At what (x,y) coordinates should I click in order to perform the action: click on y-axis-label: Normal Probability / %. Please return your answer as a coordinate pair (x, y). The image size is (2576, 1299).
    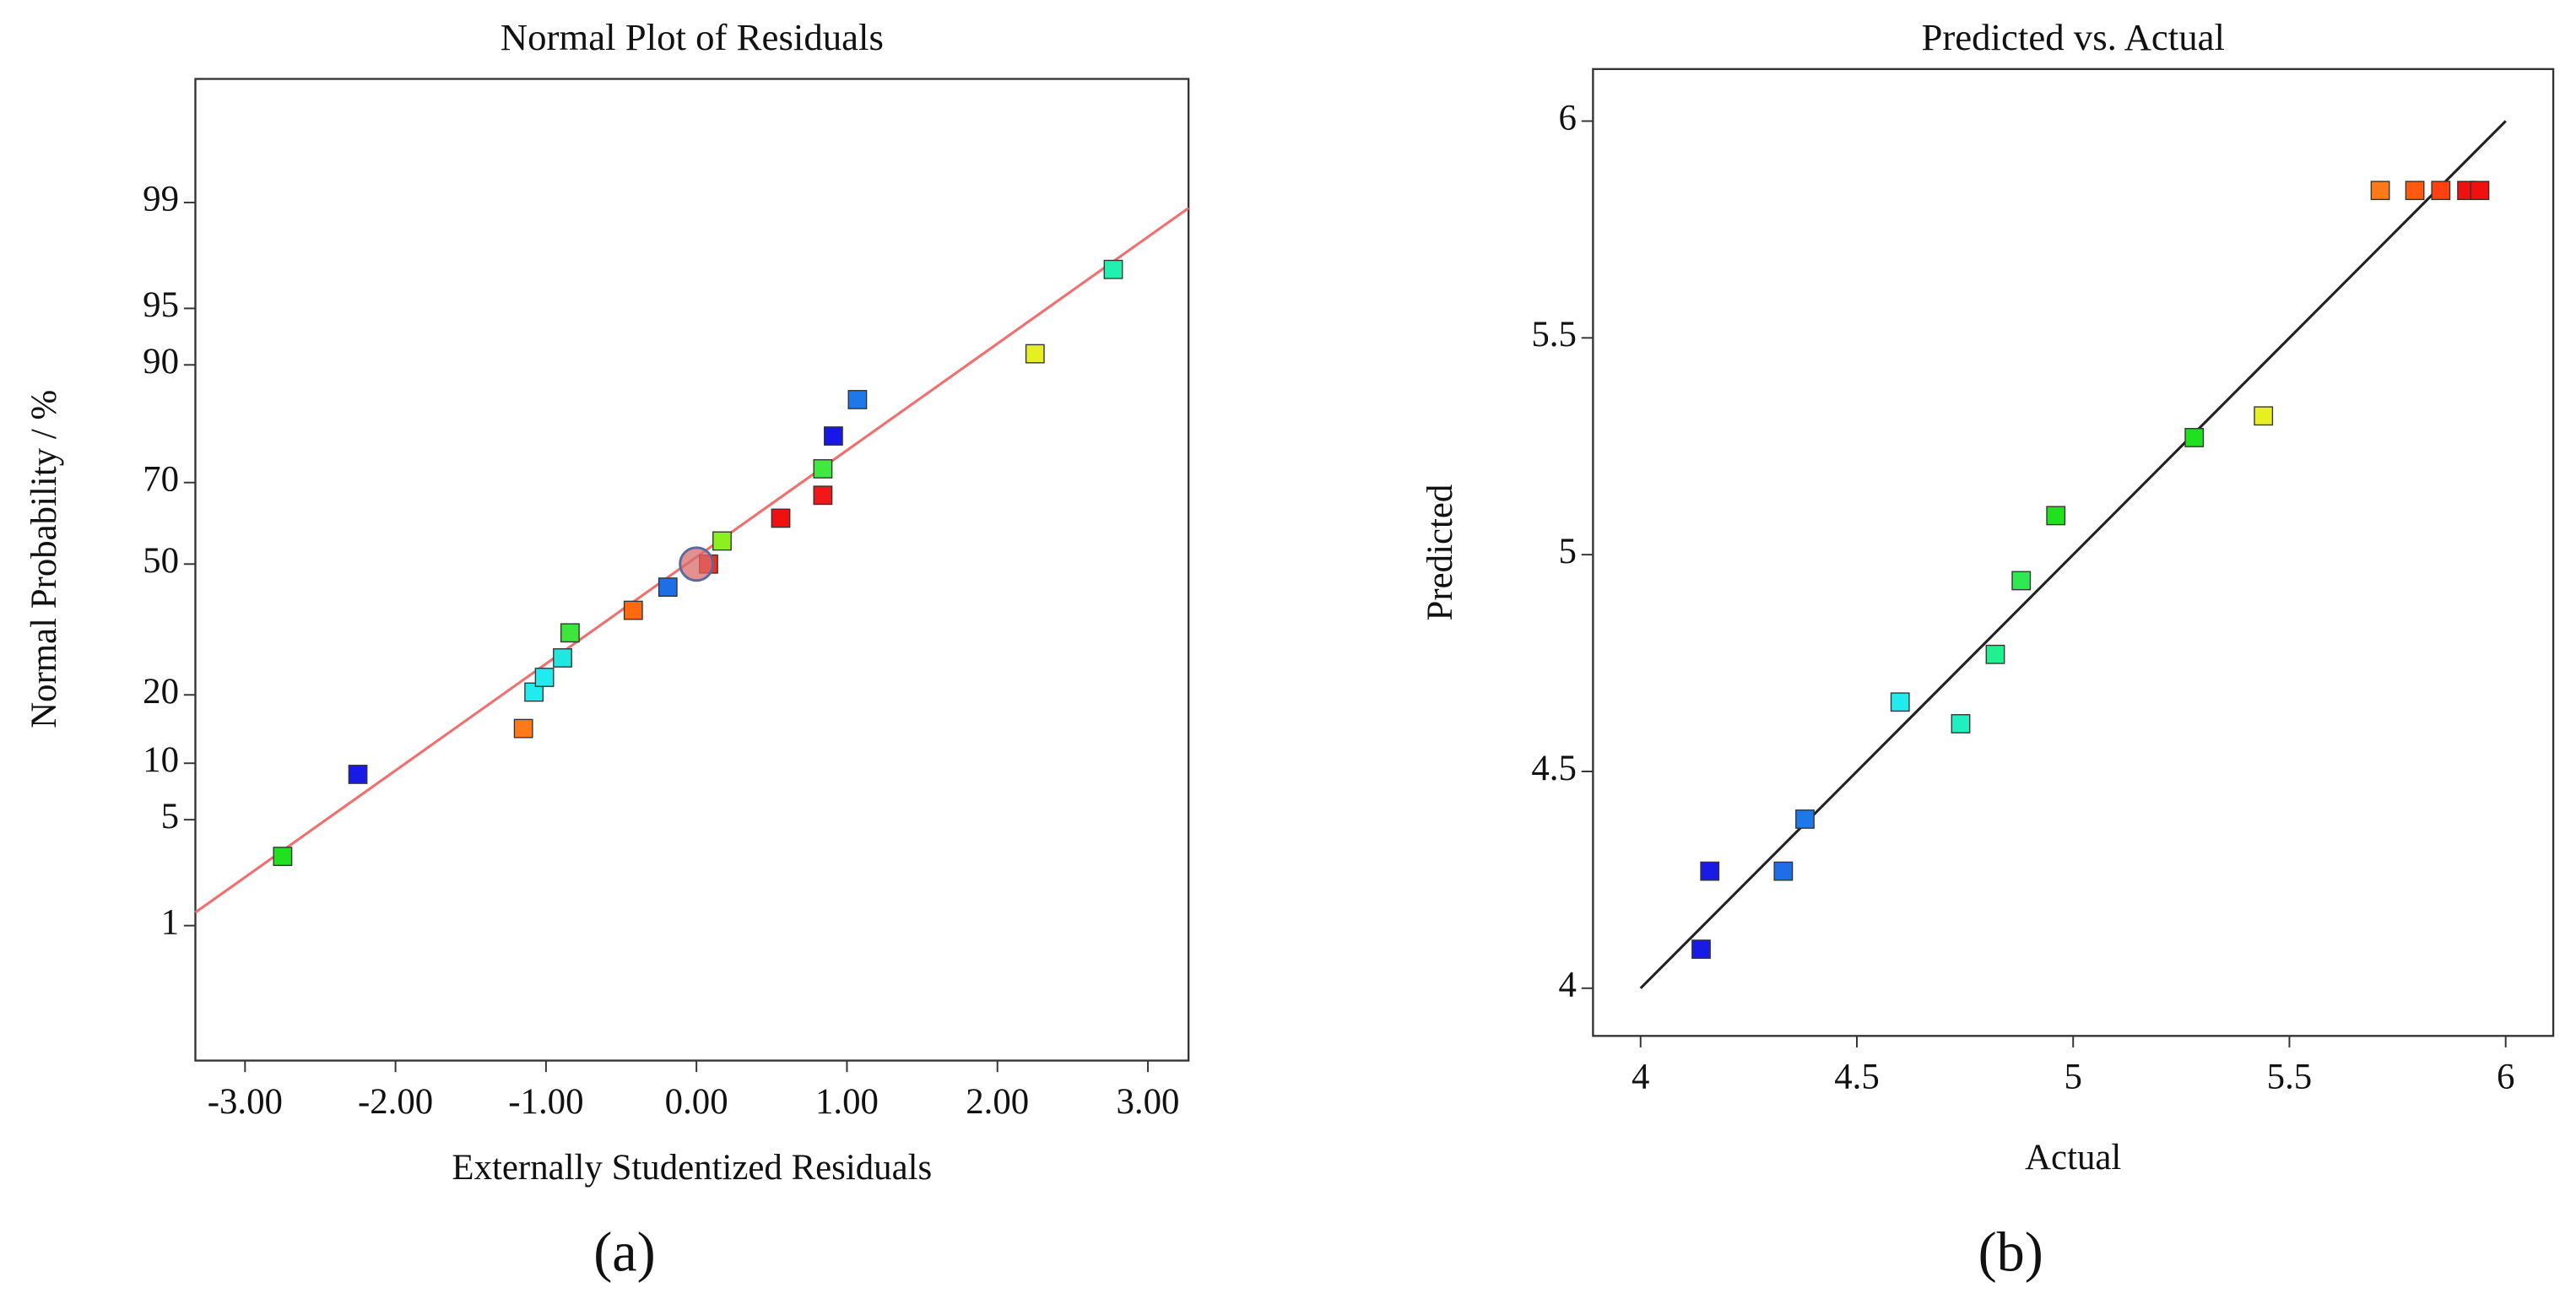
    Looking at the image, I should click on (44, 559).